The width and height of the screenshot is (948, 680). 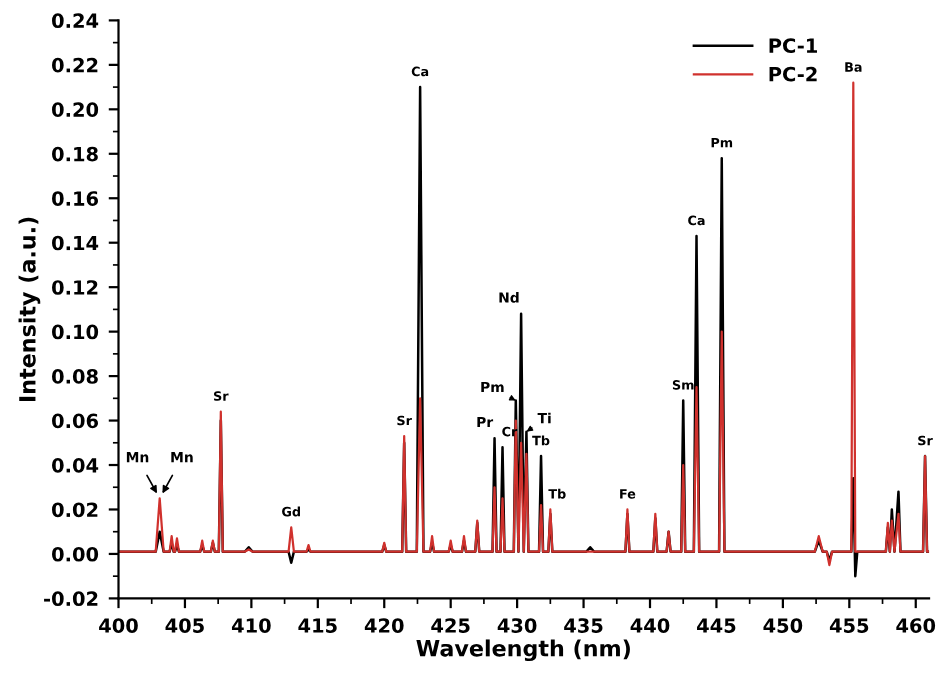 I want to click on x-axis-title: Wavelength (nm), so click(x=523, y=650).